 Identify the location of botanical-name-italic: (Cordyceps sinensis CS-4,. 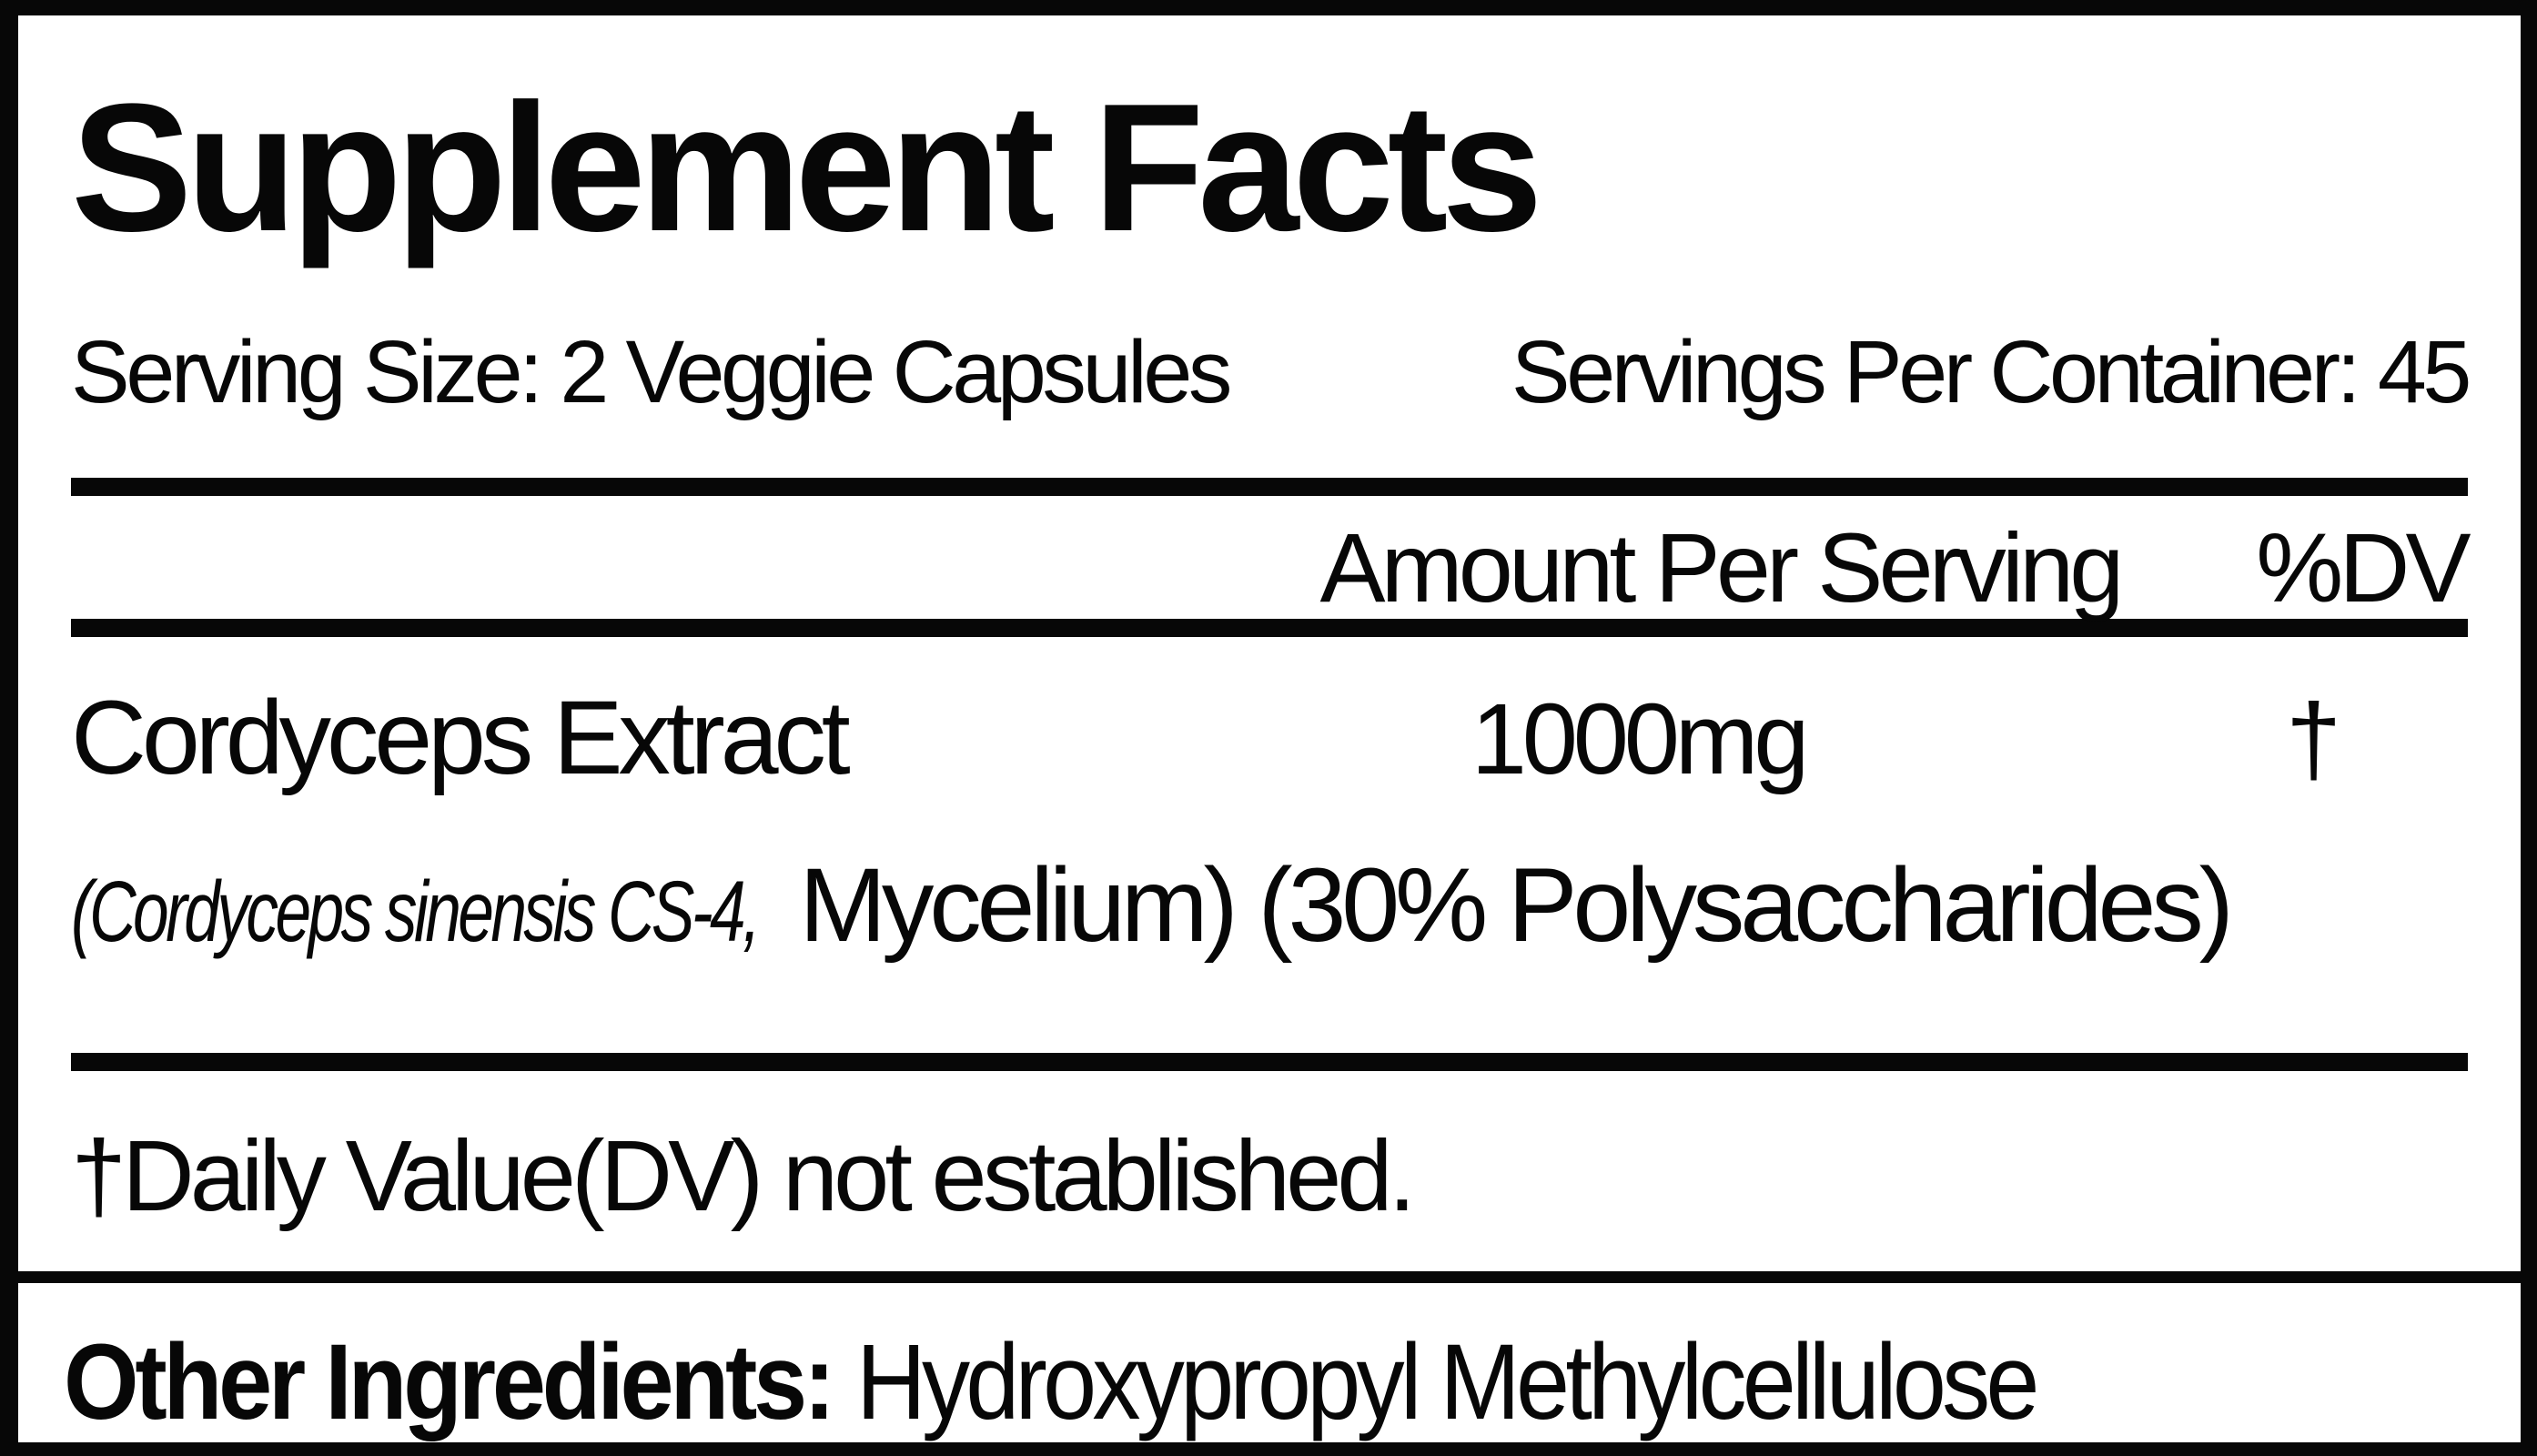
(416, 912).